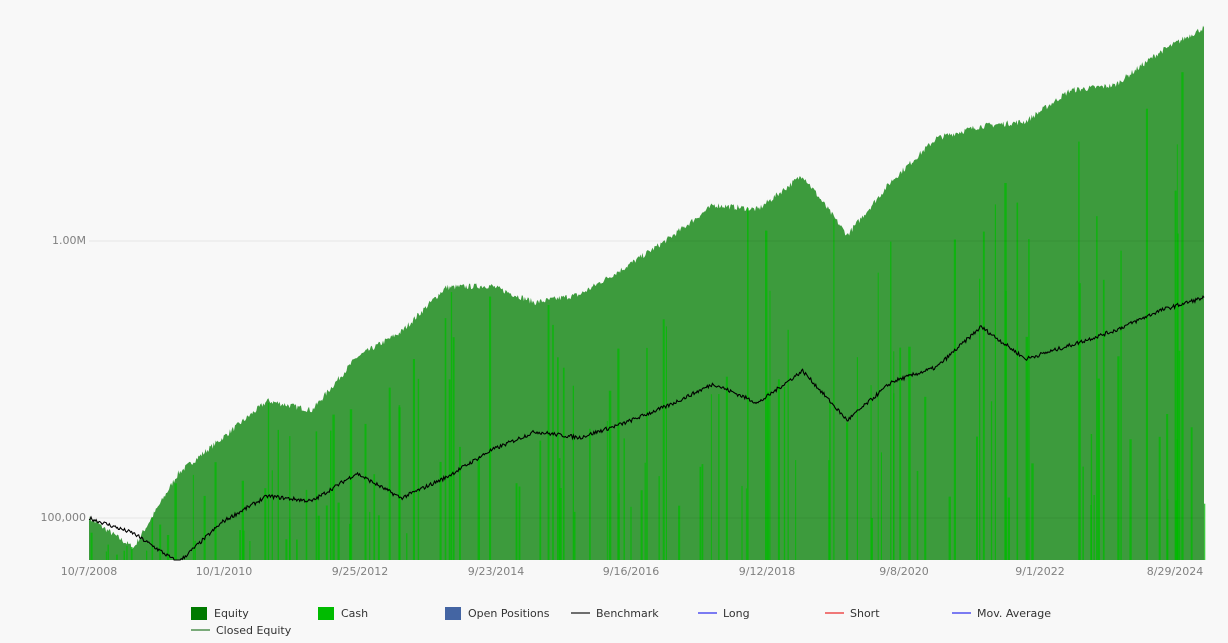 The width and height of the screenshot is (1228, 643). I want to click on x-tick-label: 9/25/2012, so click(360, 571).